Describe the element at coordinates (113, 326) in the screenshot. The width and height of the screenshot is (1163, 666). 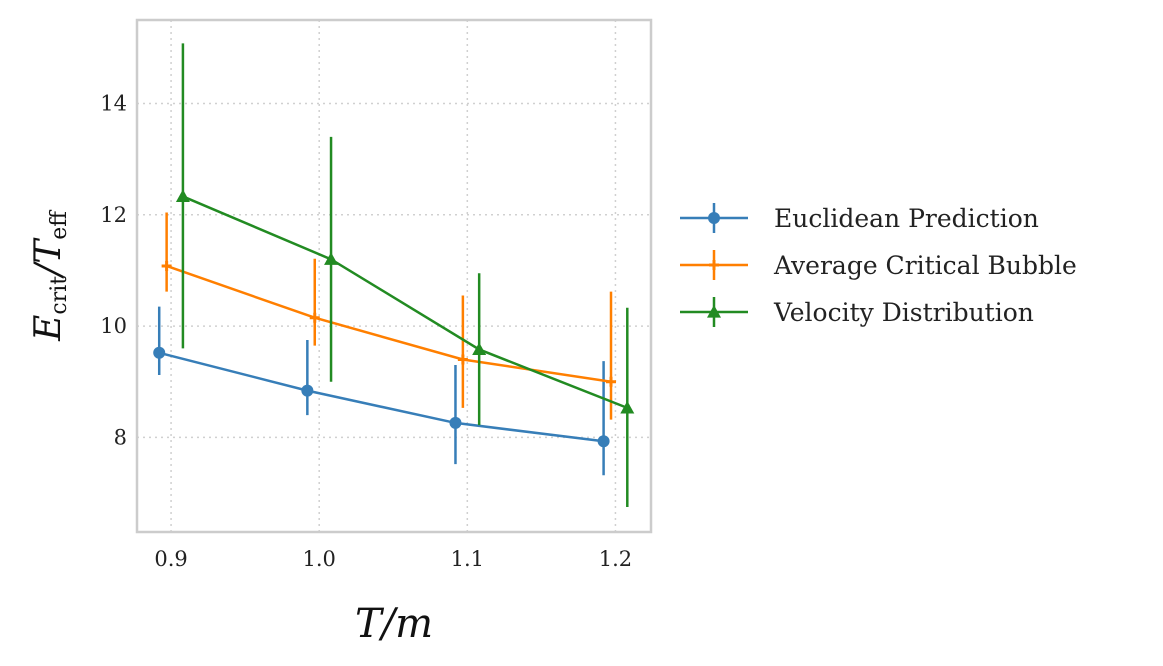
I see `y-tick-label: 10` at that location.